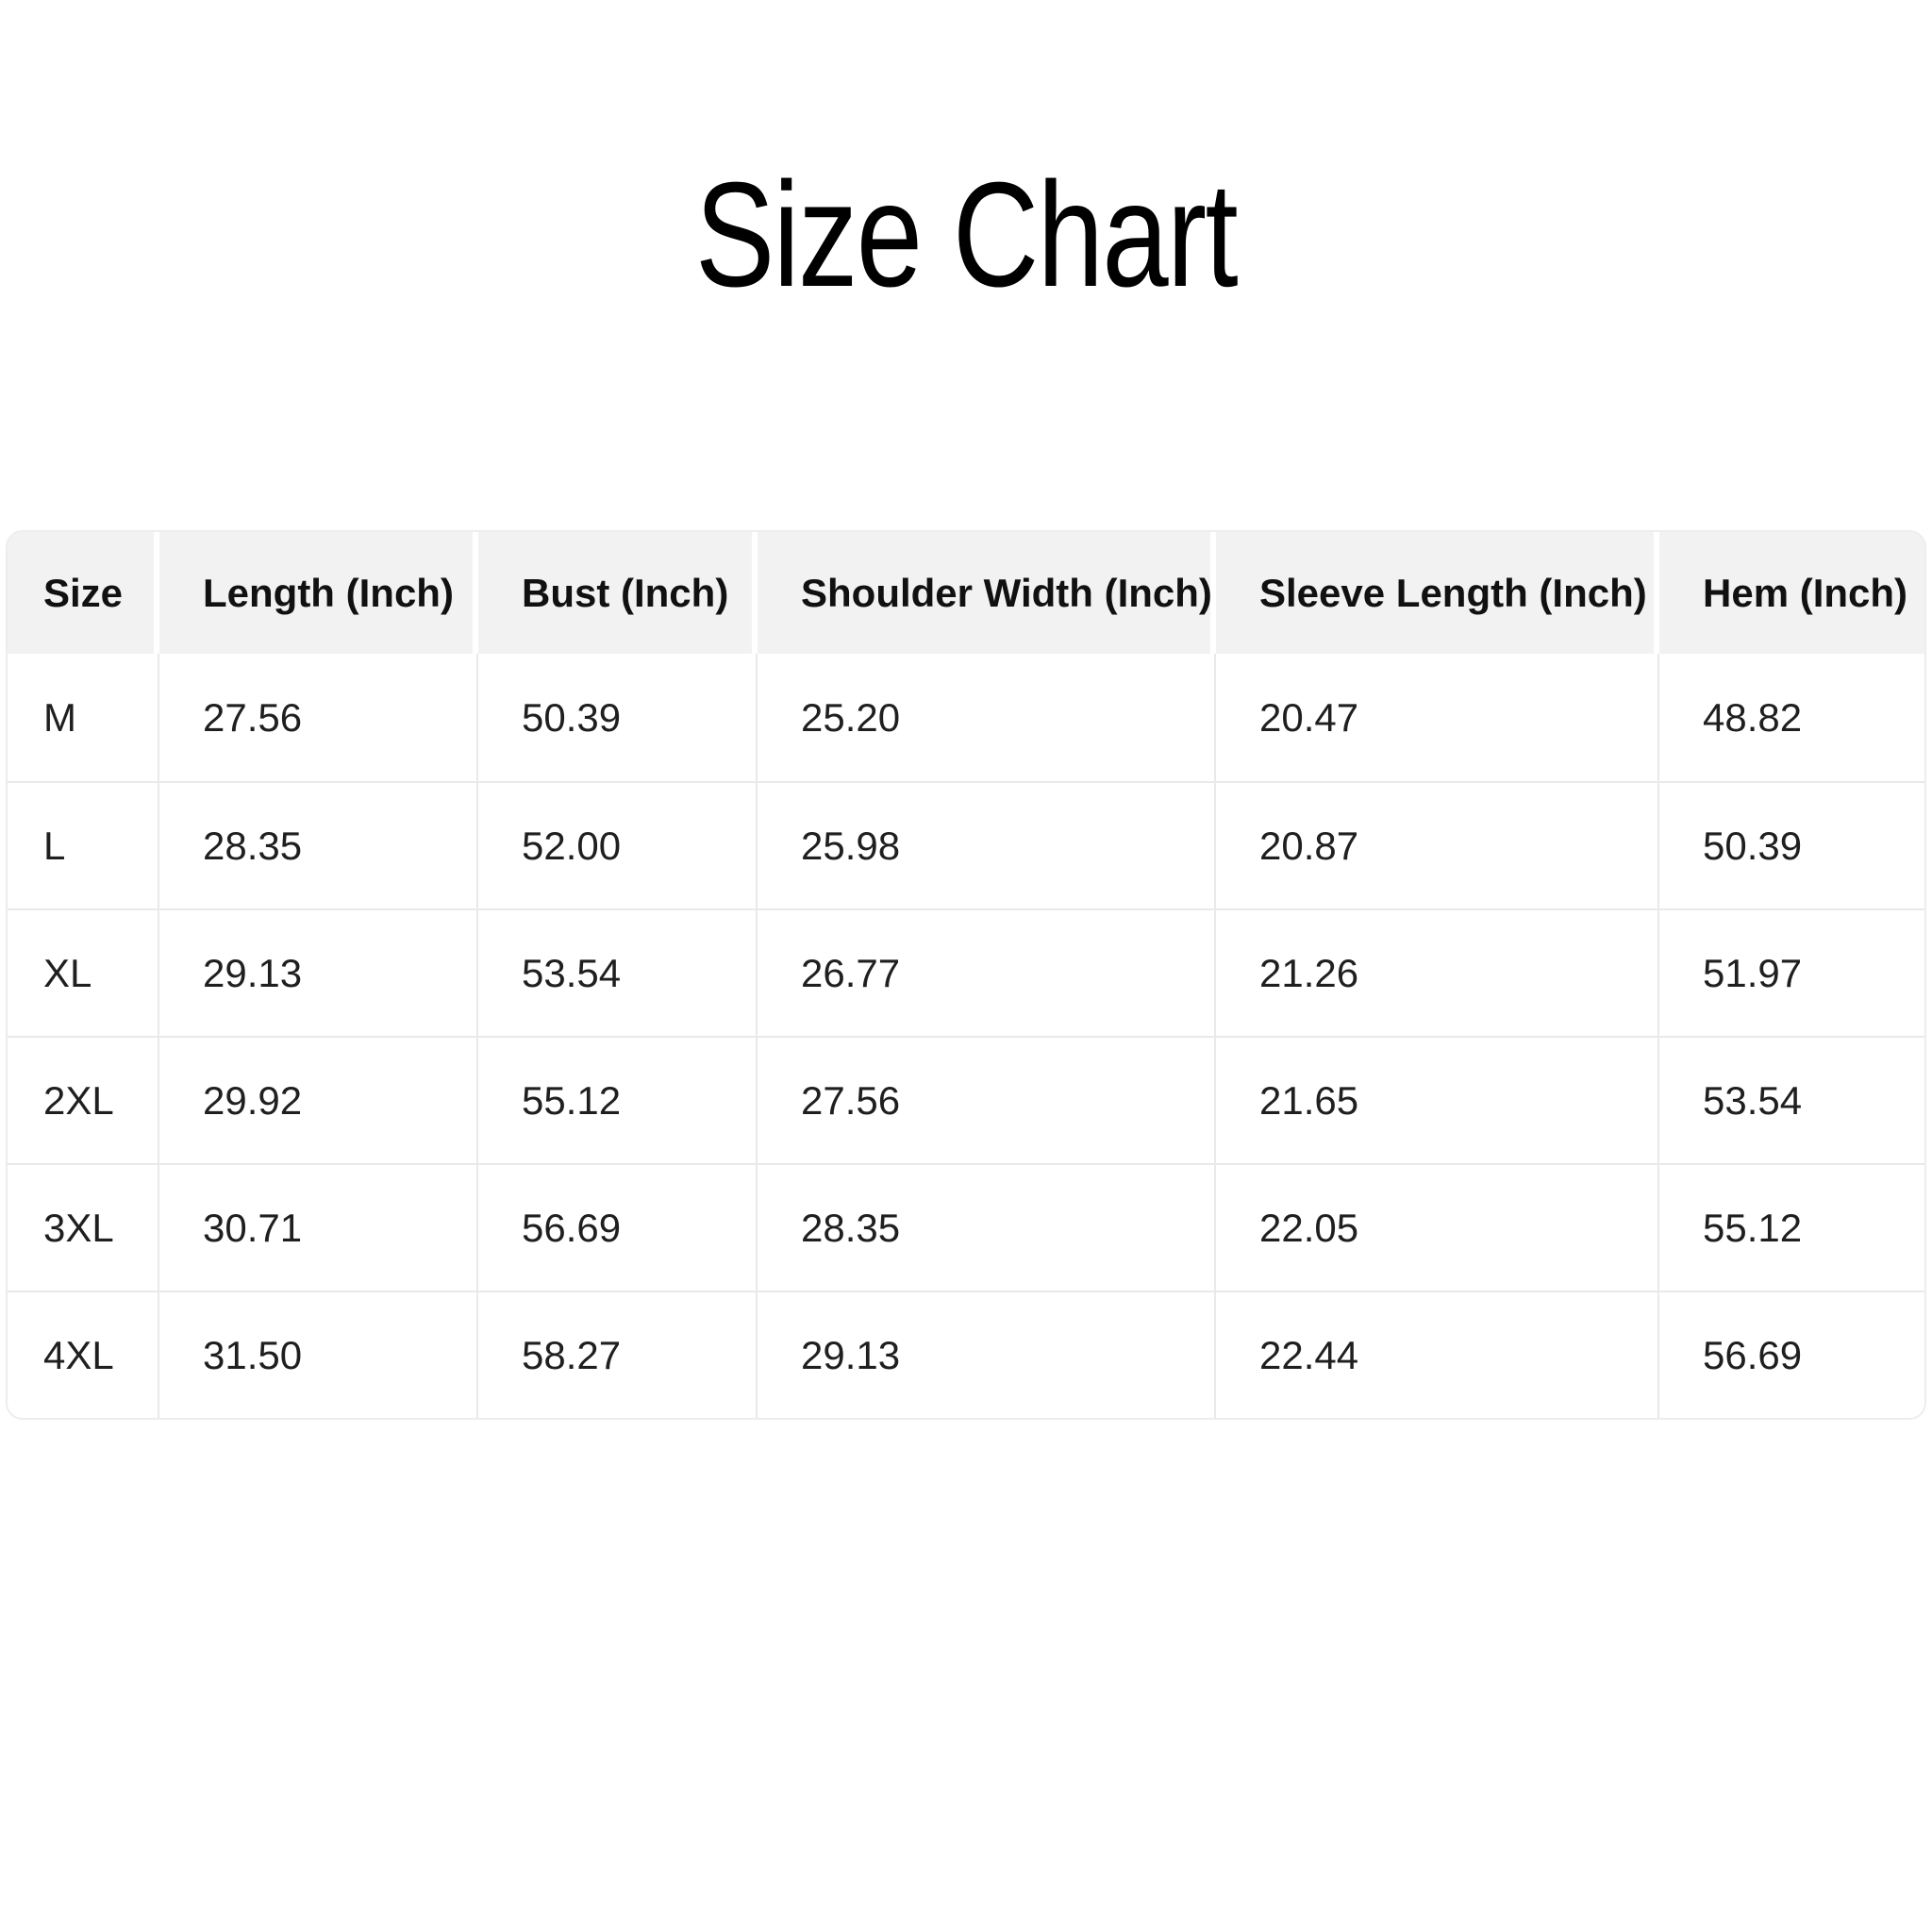 The height and width of the screenshot is (1932, 1932). I want to click on column-header-hem-inch: Hem (Inch), so click(1792, 593).